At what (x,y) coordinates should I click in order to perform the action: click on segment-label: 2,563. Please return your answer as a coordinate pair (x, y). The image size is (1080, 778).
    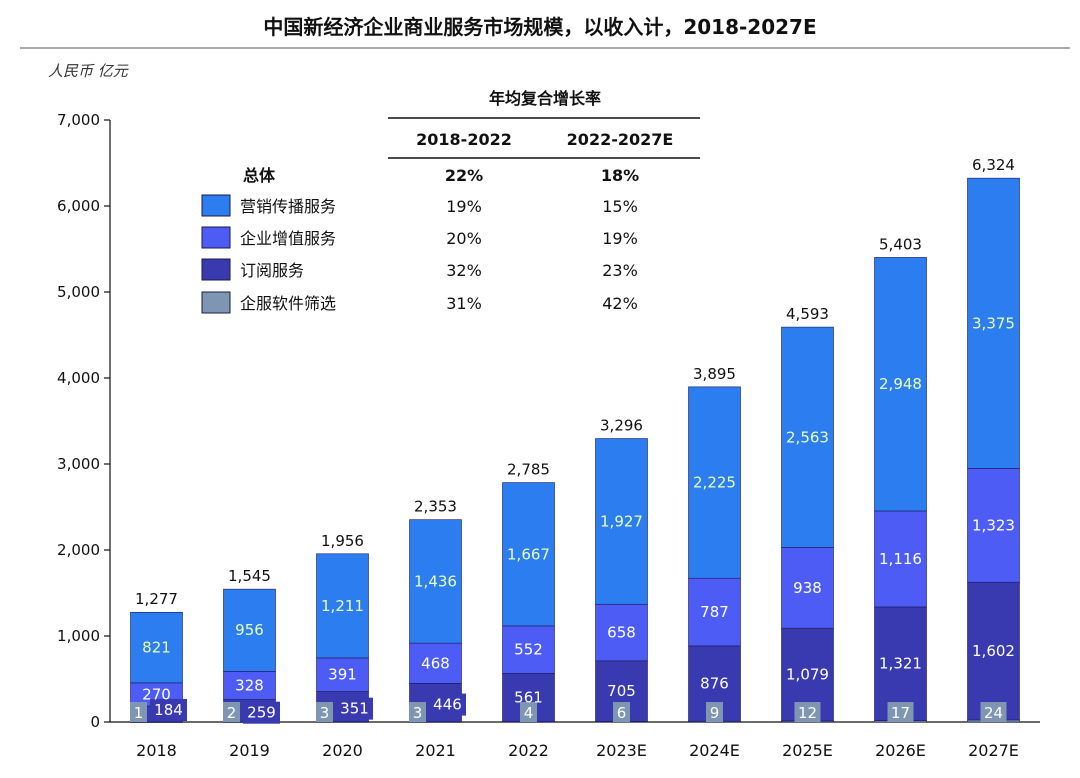
    Looking at the image, I should click on (807, 437).